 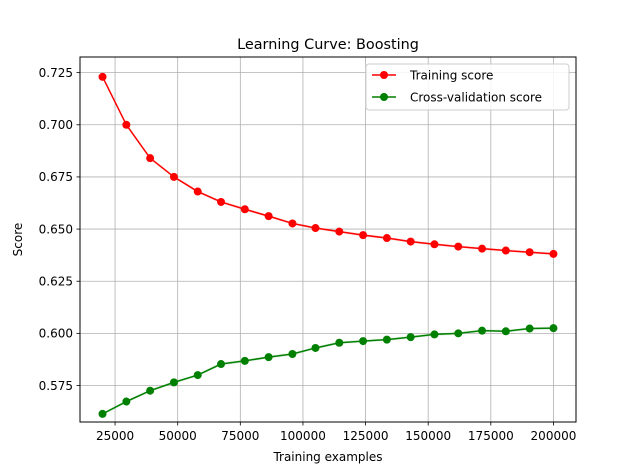 I want to click on legend-cv-marker, so click(x=384, y=97).